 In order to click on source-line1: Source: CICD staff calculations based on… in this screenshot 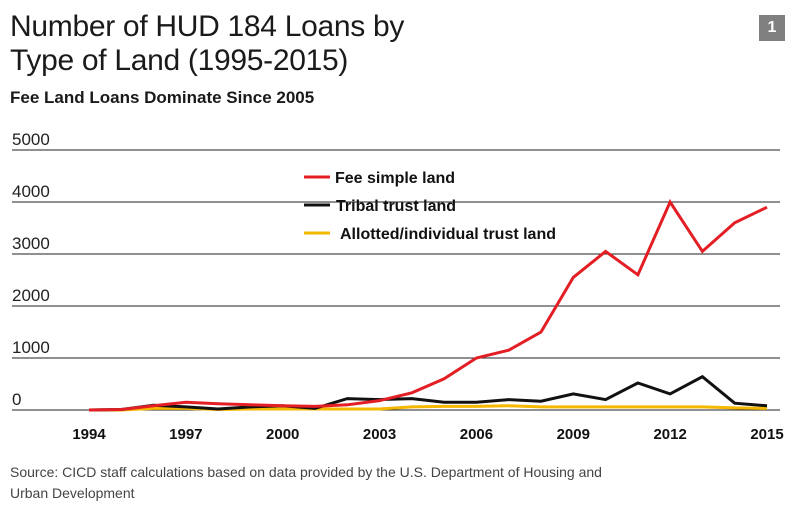, I will do `click(306, 472)`.